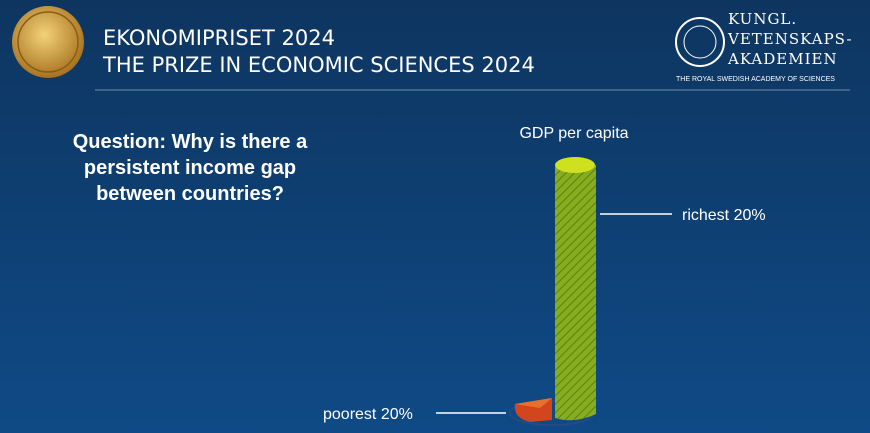  I want to click on poorest-wedge-top, so click(533, 403).